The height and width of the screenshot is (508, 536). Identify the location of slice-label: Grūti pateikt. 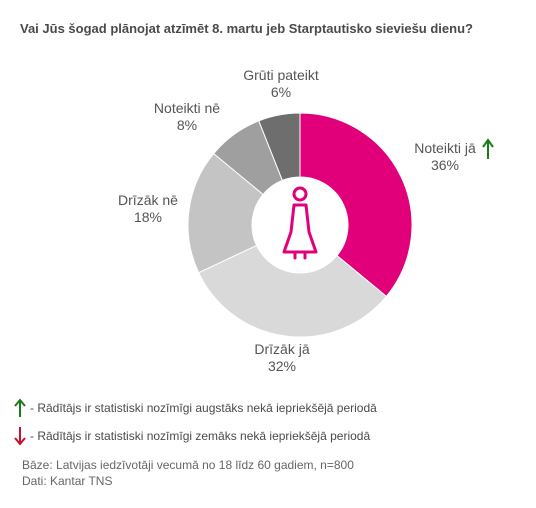
(281, 75).